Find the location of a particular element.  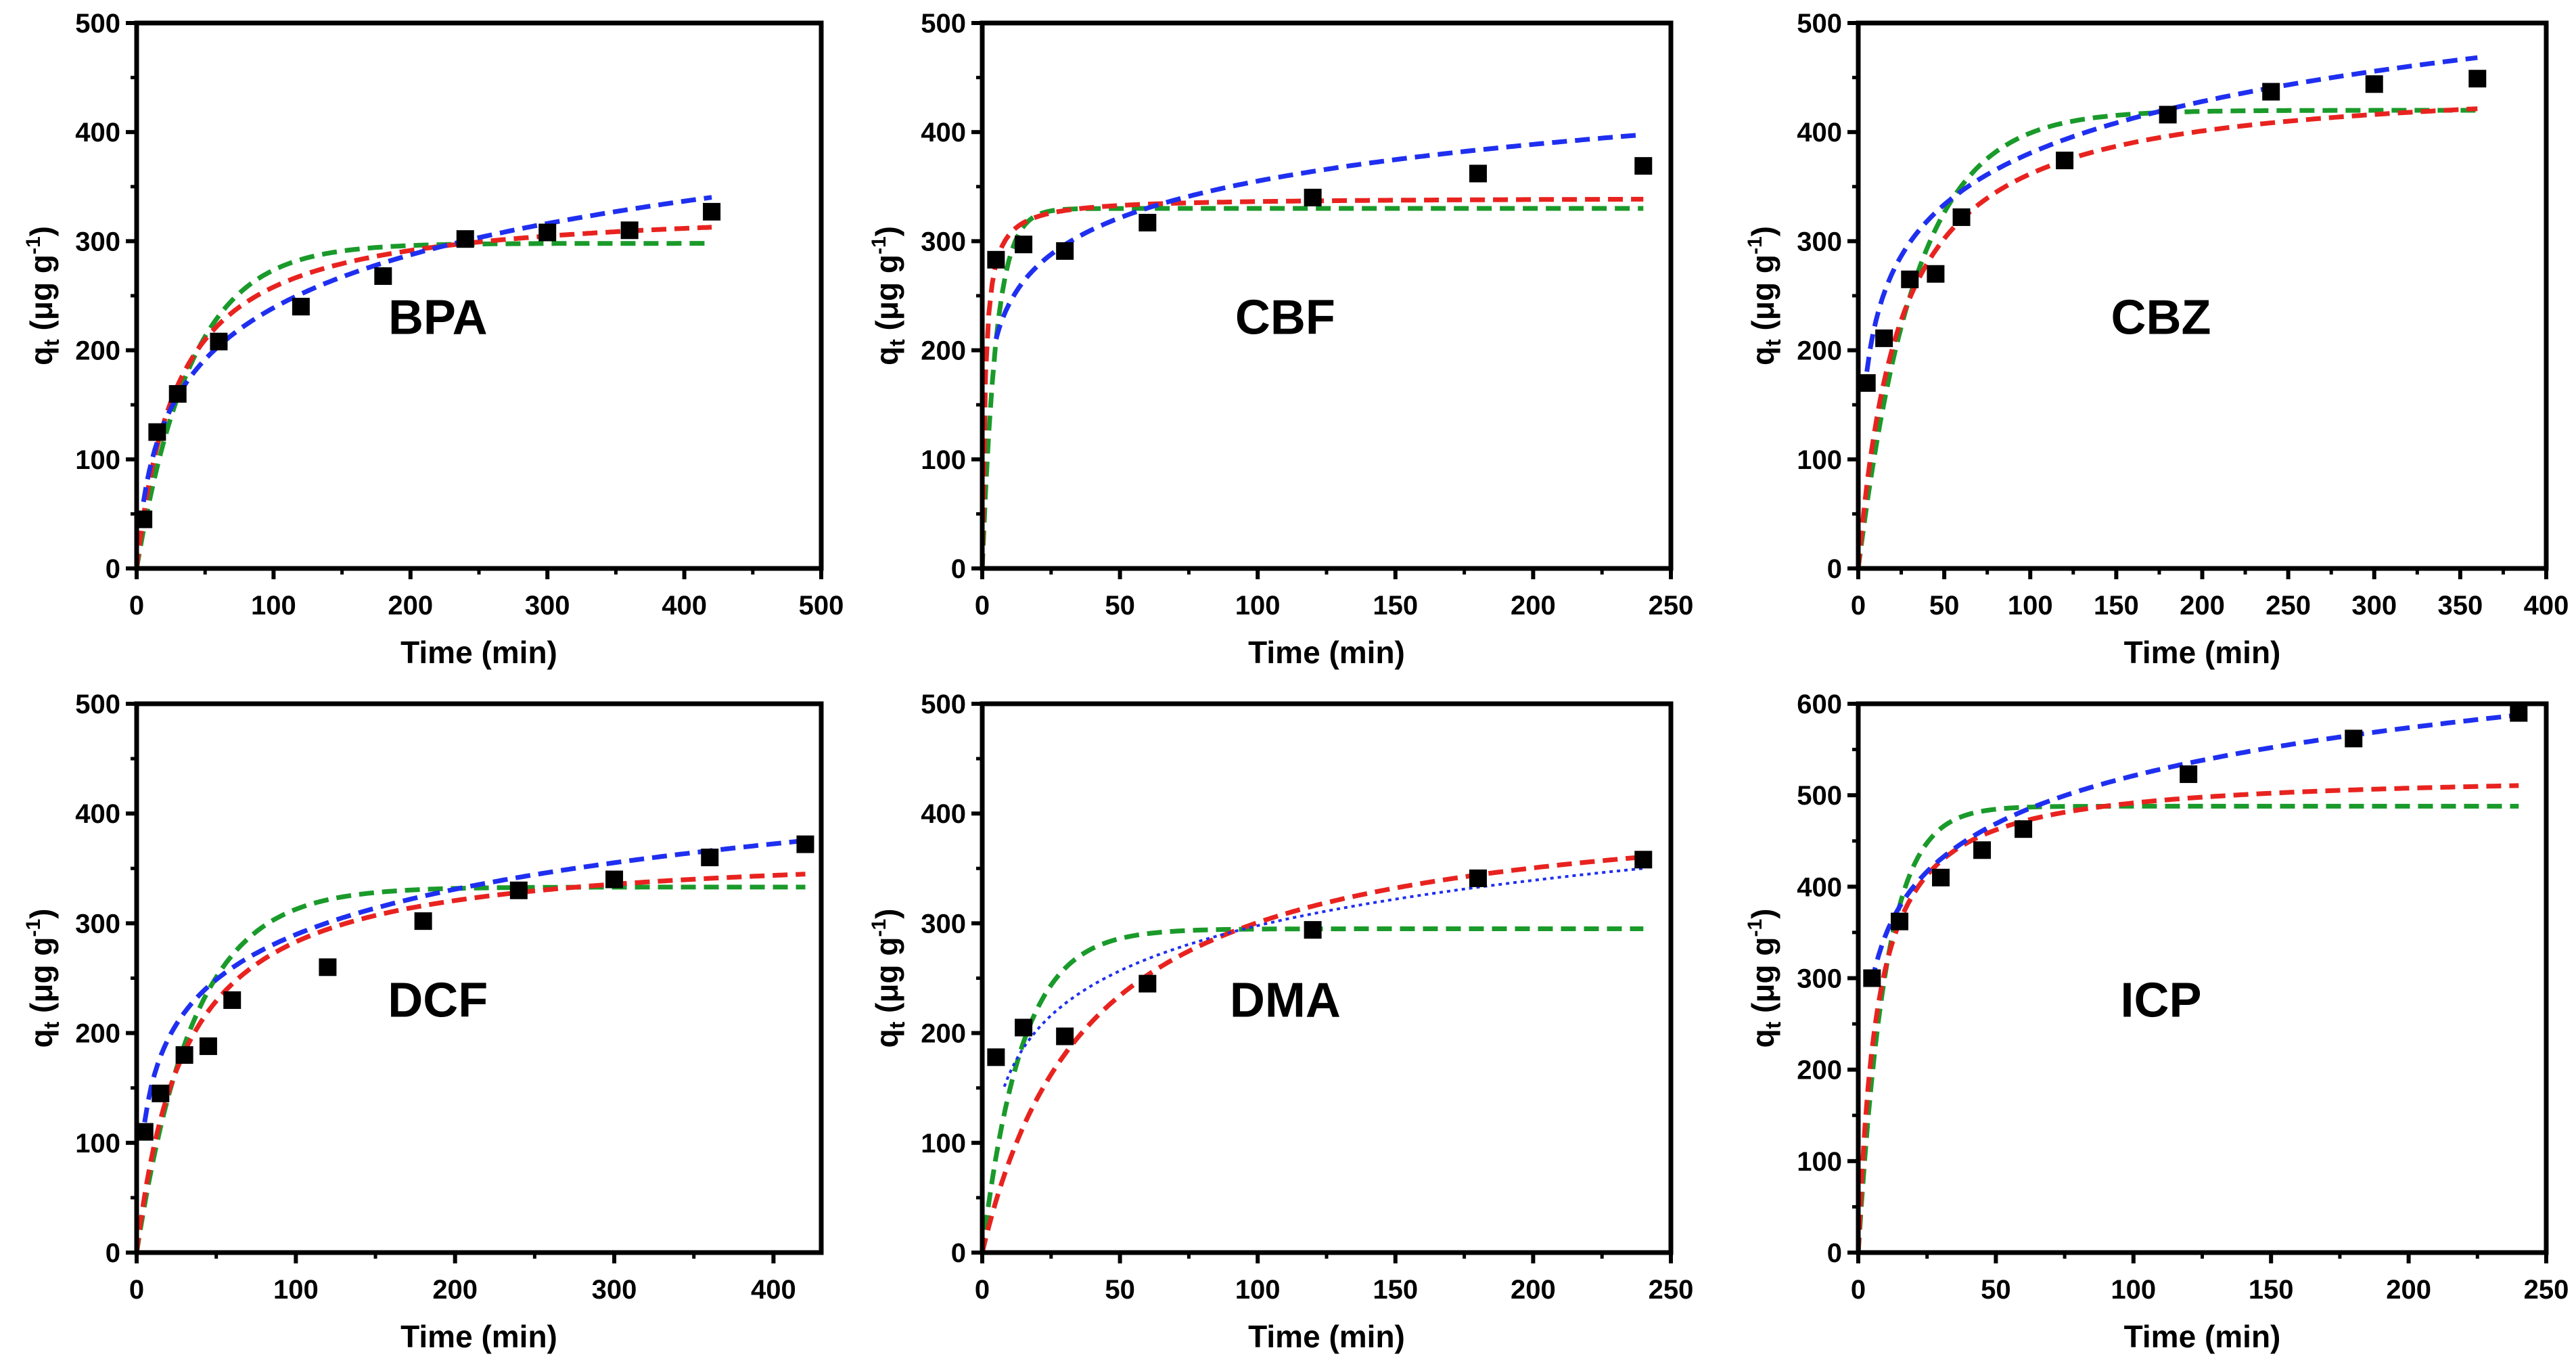

panel-label: CBZ is located at coordinates (2161, 317).